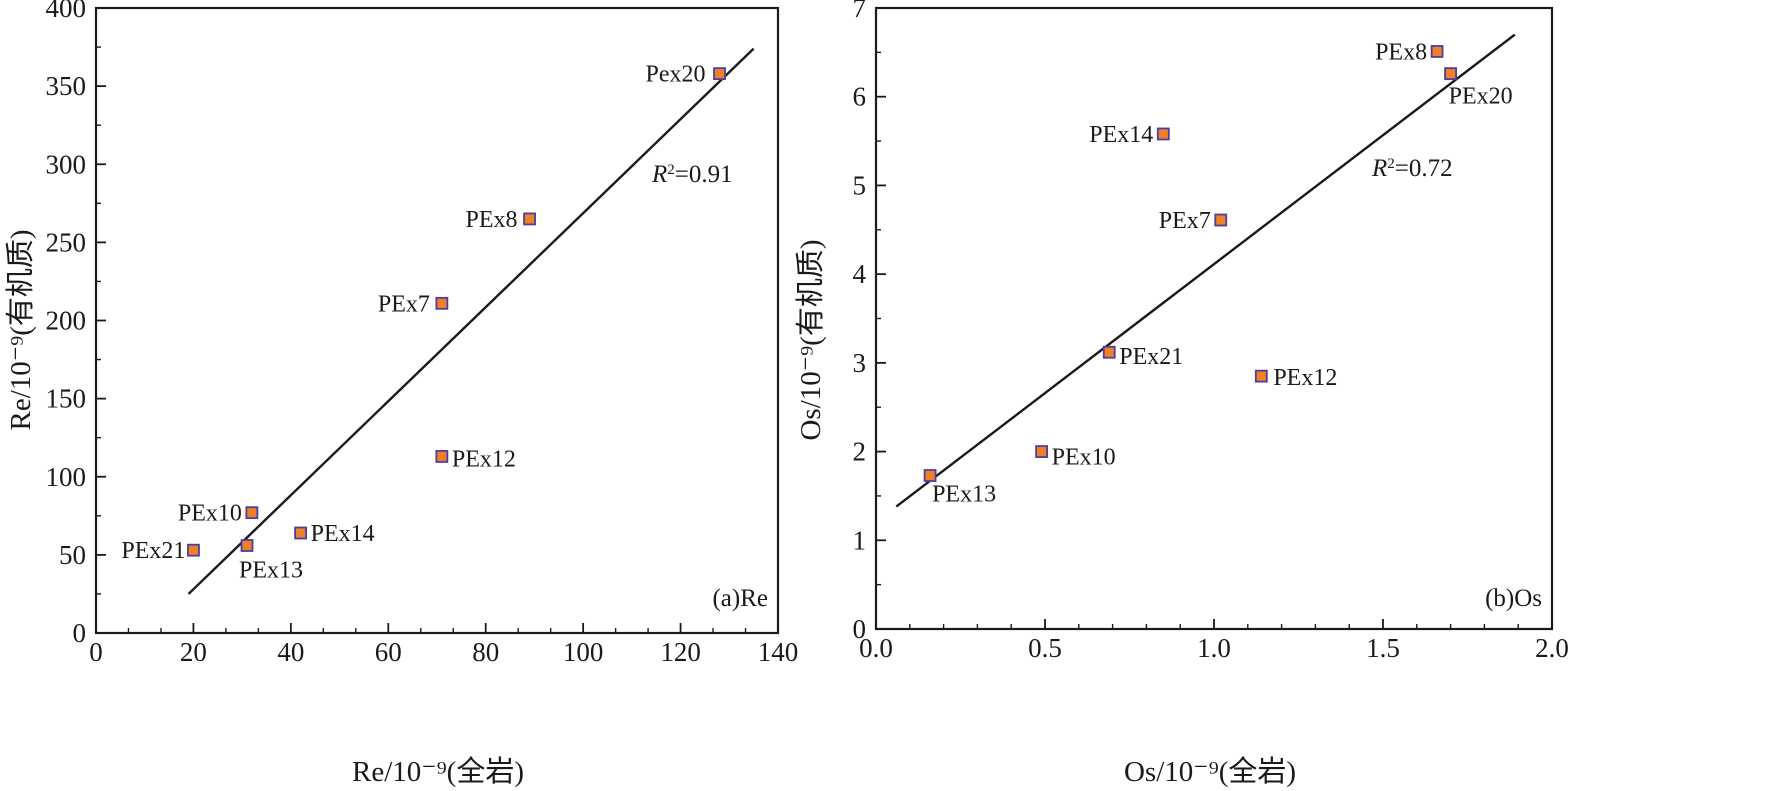 The height and width of the screenshot is (791, 1772). I want to click on x-tick-label: 80, so click(485, 652).